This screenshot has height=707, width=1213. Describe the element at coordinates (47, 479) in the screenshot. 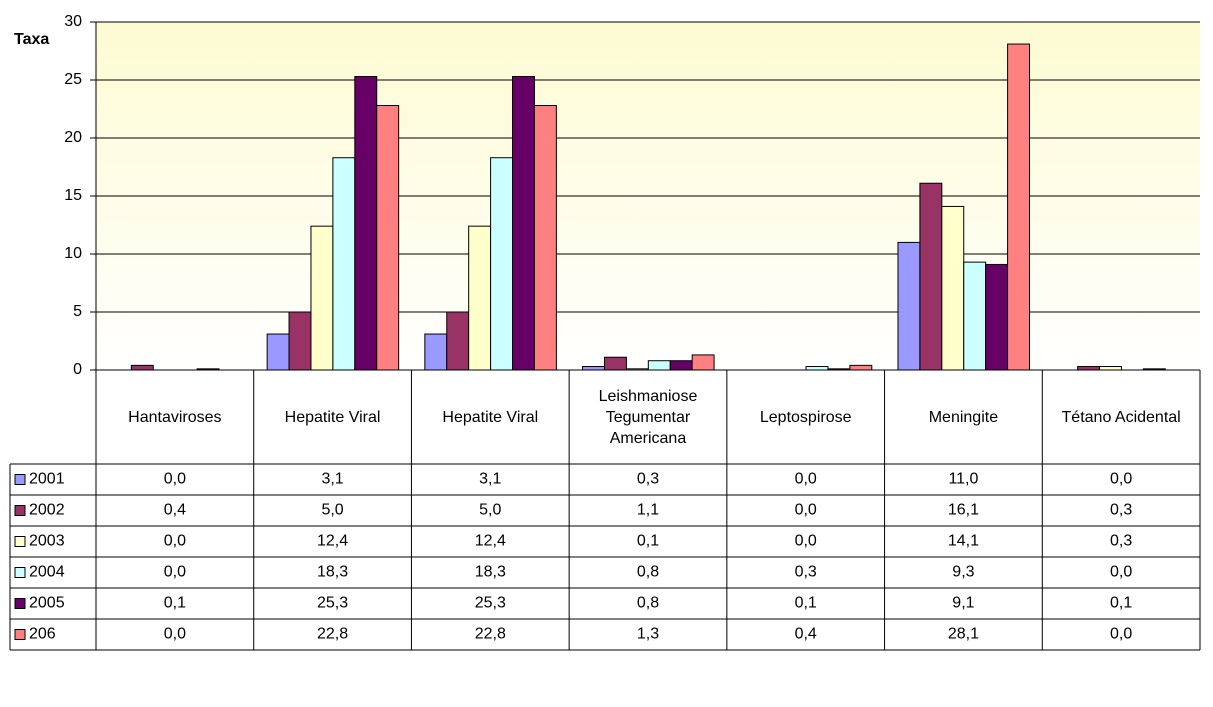

I see `legend-label: 2001` at that location.